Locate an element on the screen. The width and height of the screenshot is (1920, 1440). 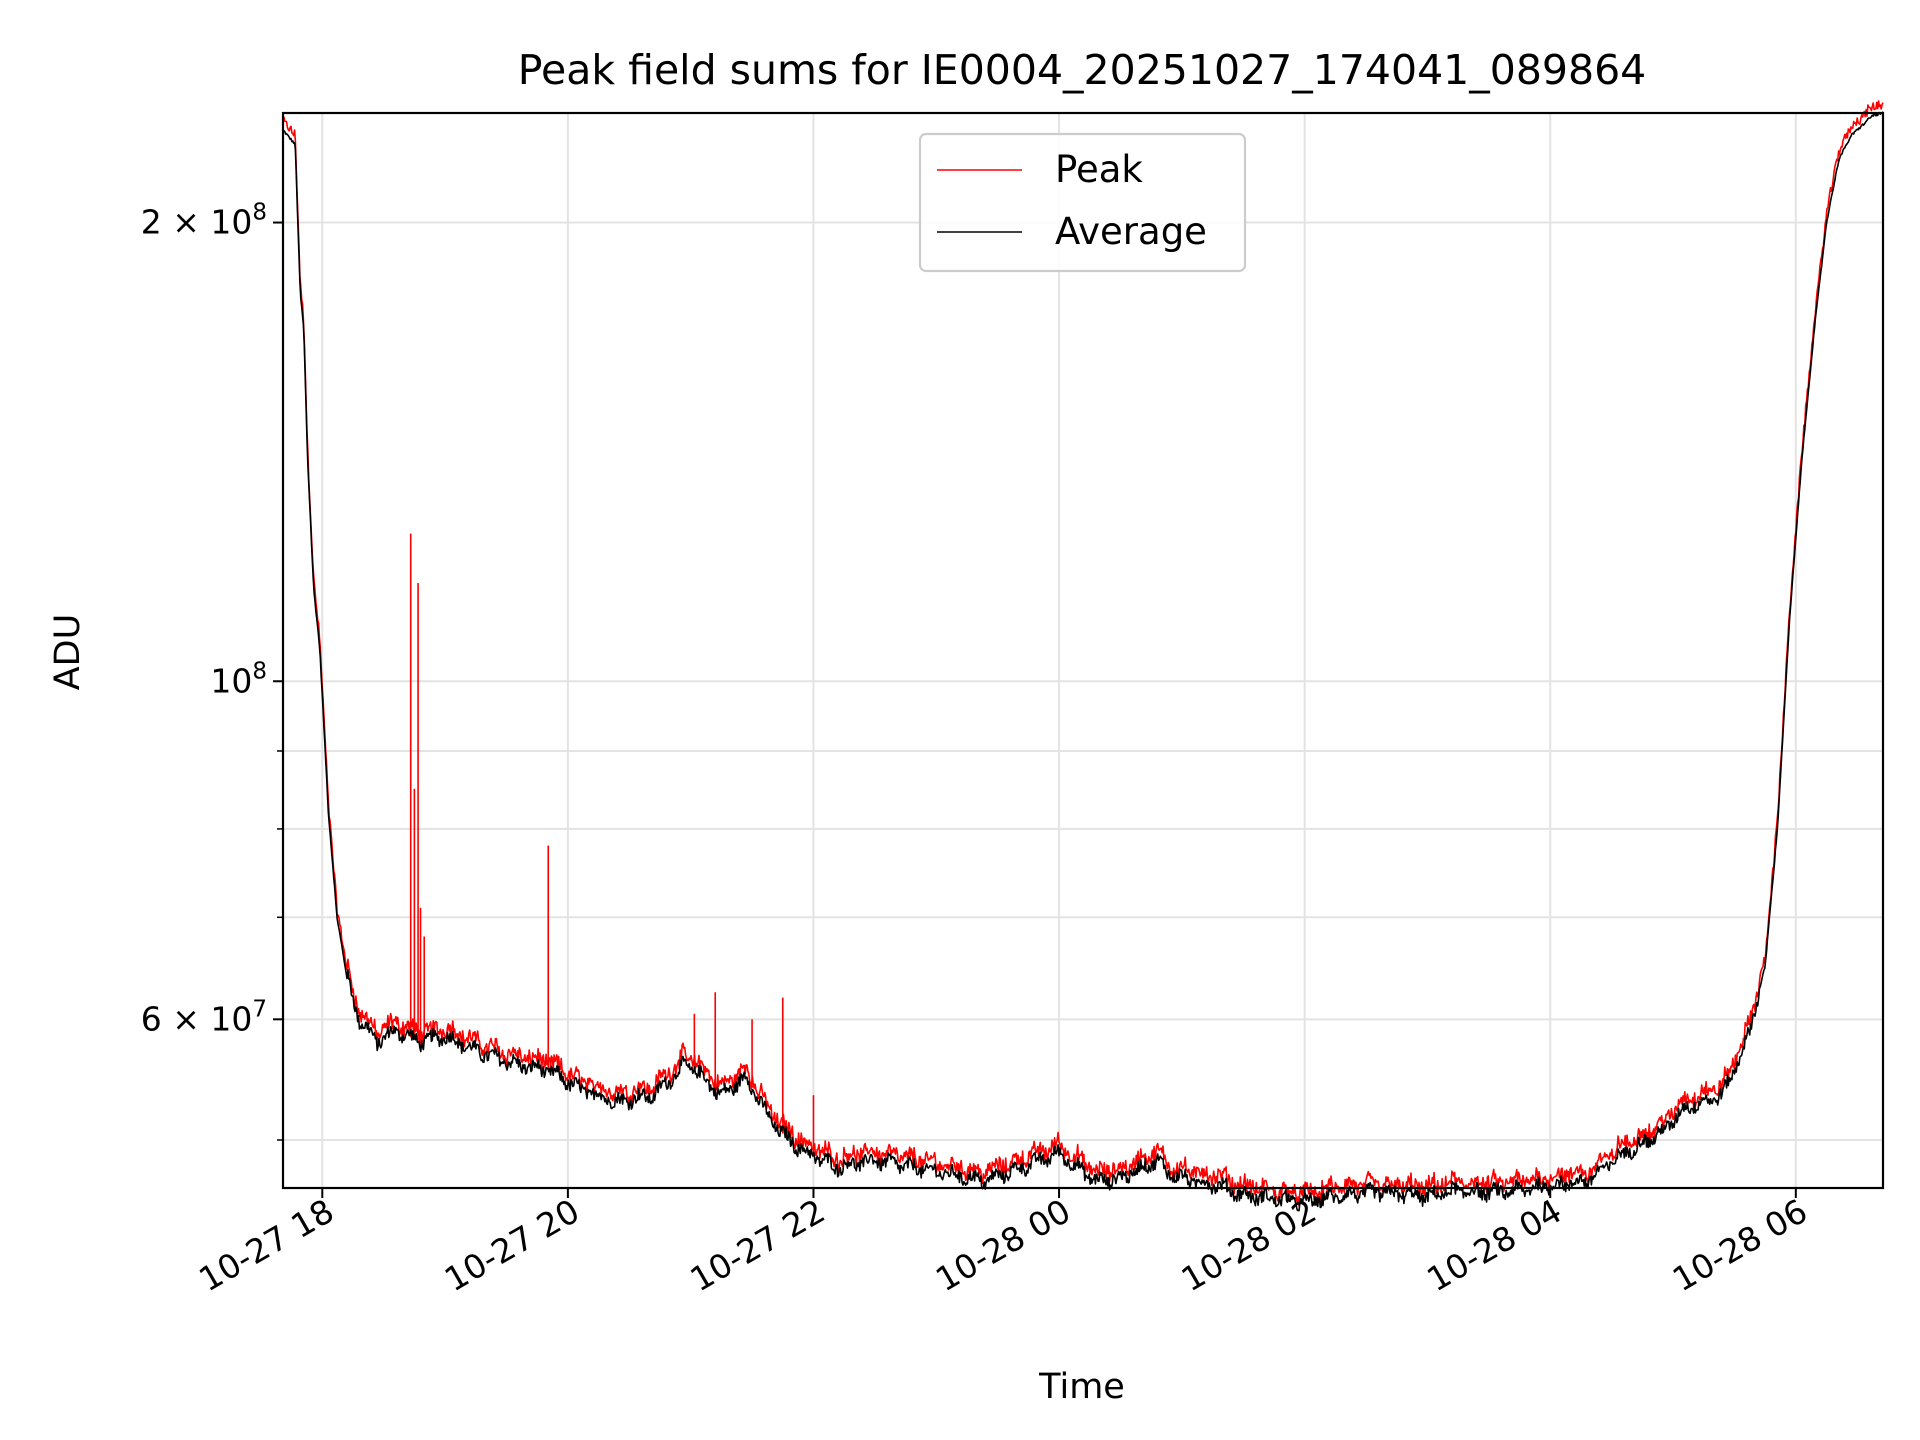
y-tick-label-base: 10 is located at coordinates (231, 680).